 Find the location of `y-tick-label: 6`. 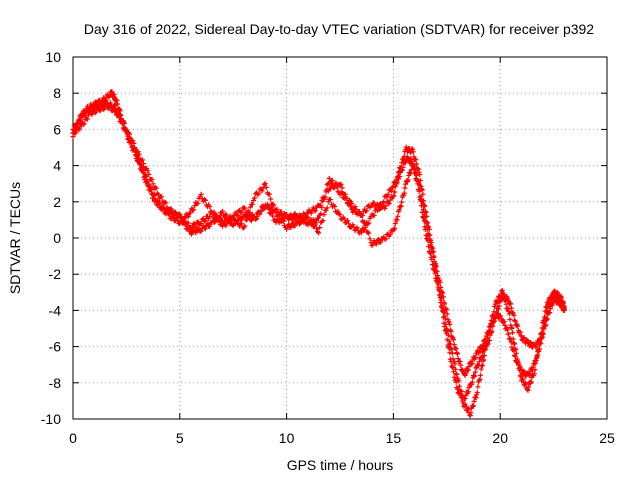

y-tick-label: 6 is located at coordinates (57, 129).